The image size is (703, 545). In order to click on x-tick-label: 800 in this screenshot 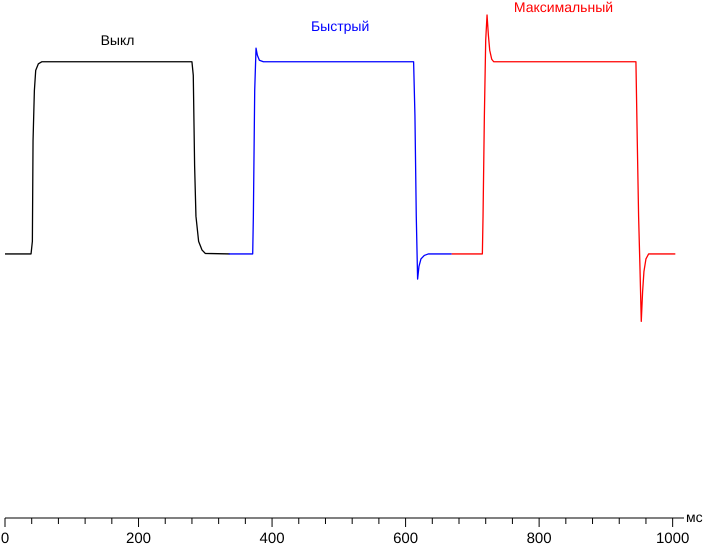, I will do `click(539, 537)`.